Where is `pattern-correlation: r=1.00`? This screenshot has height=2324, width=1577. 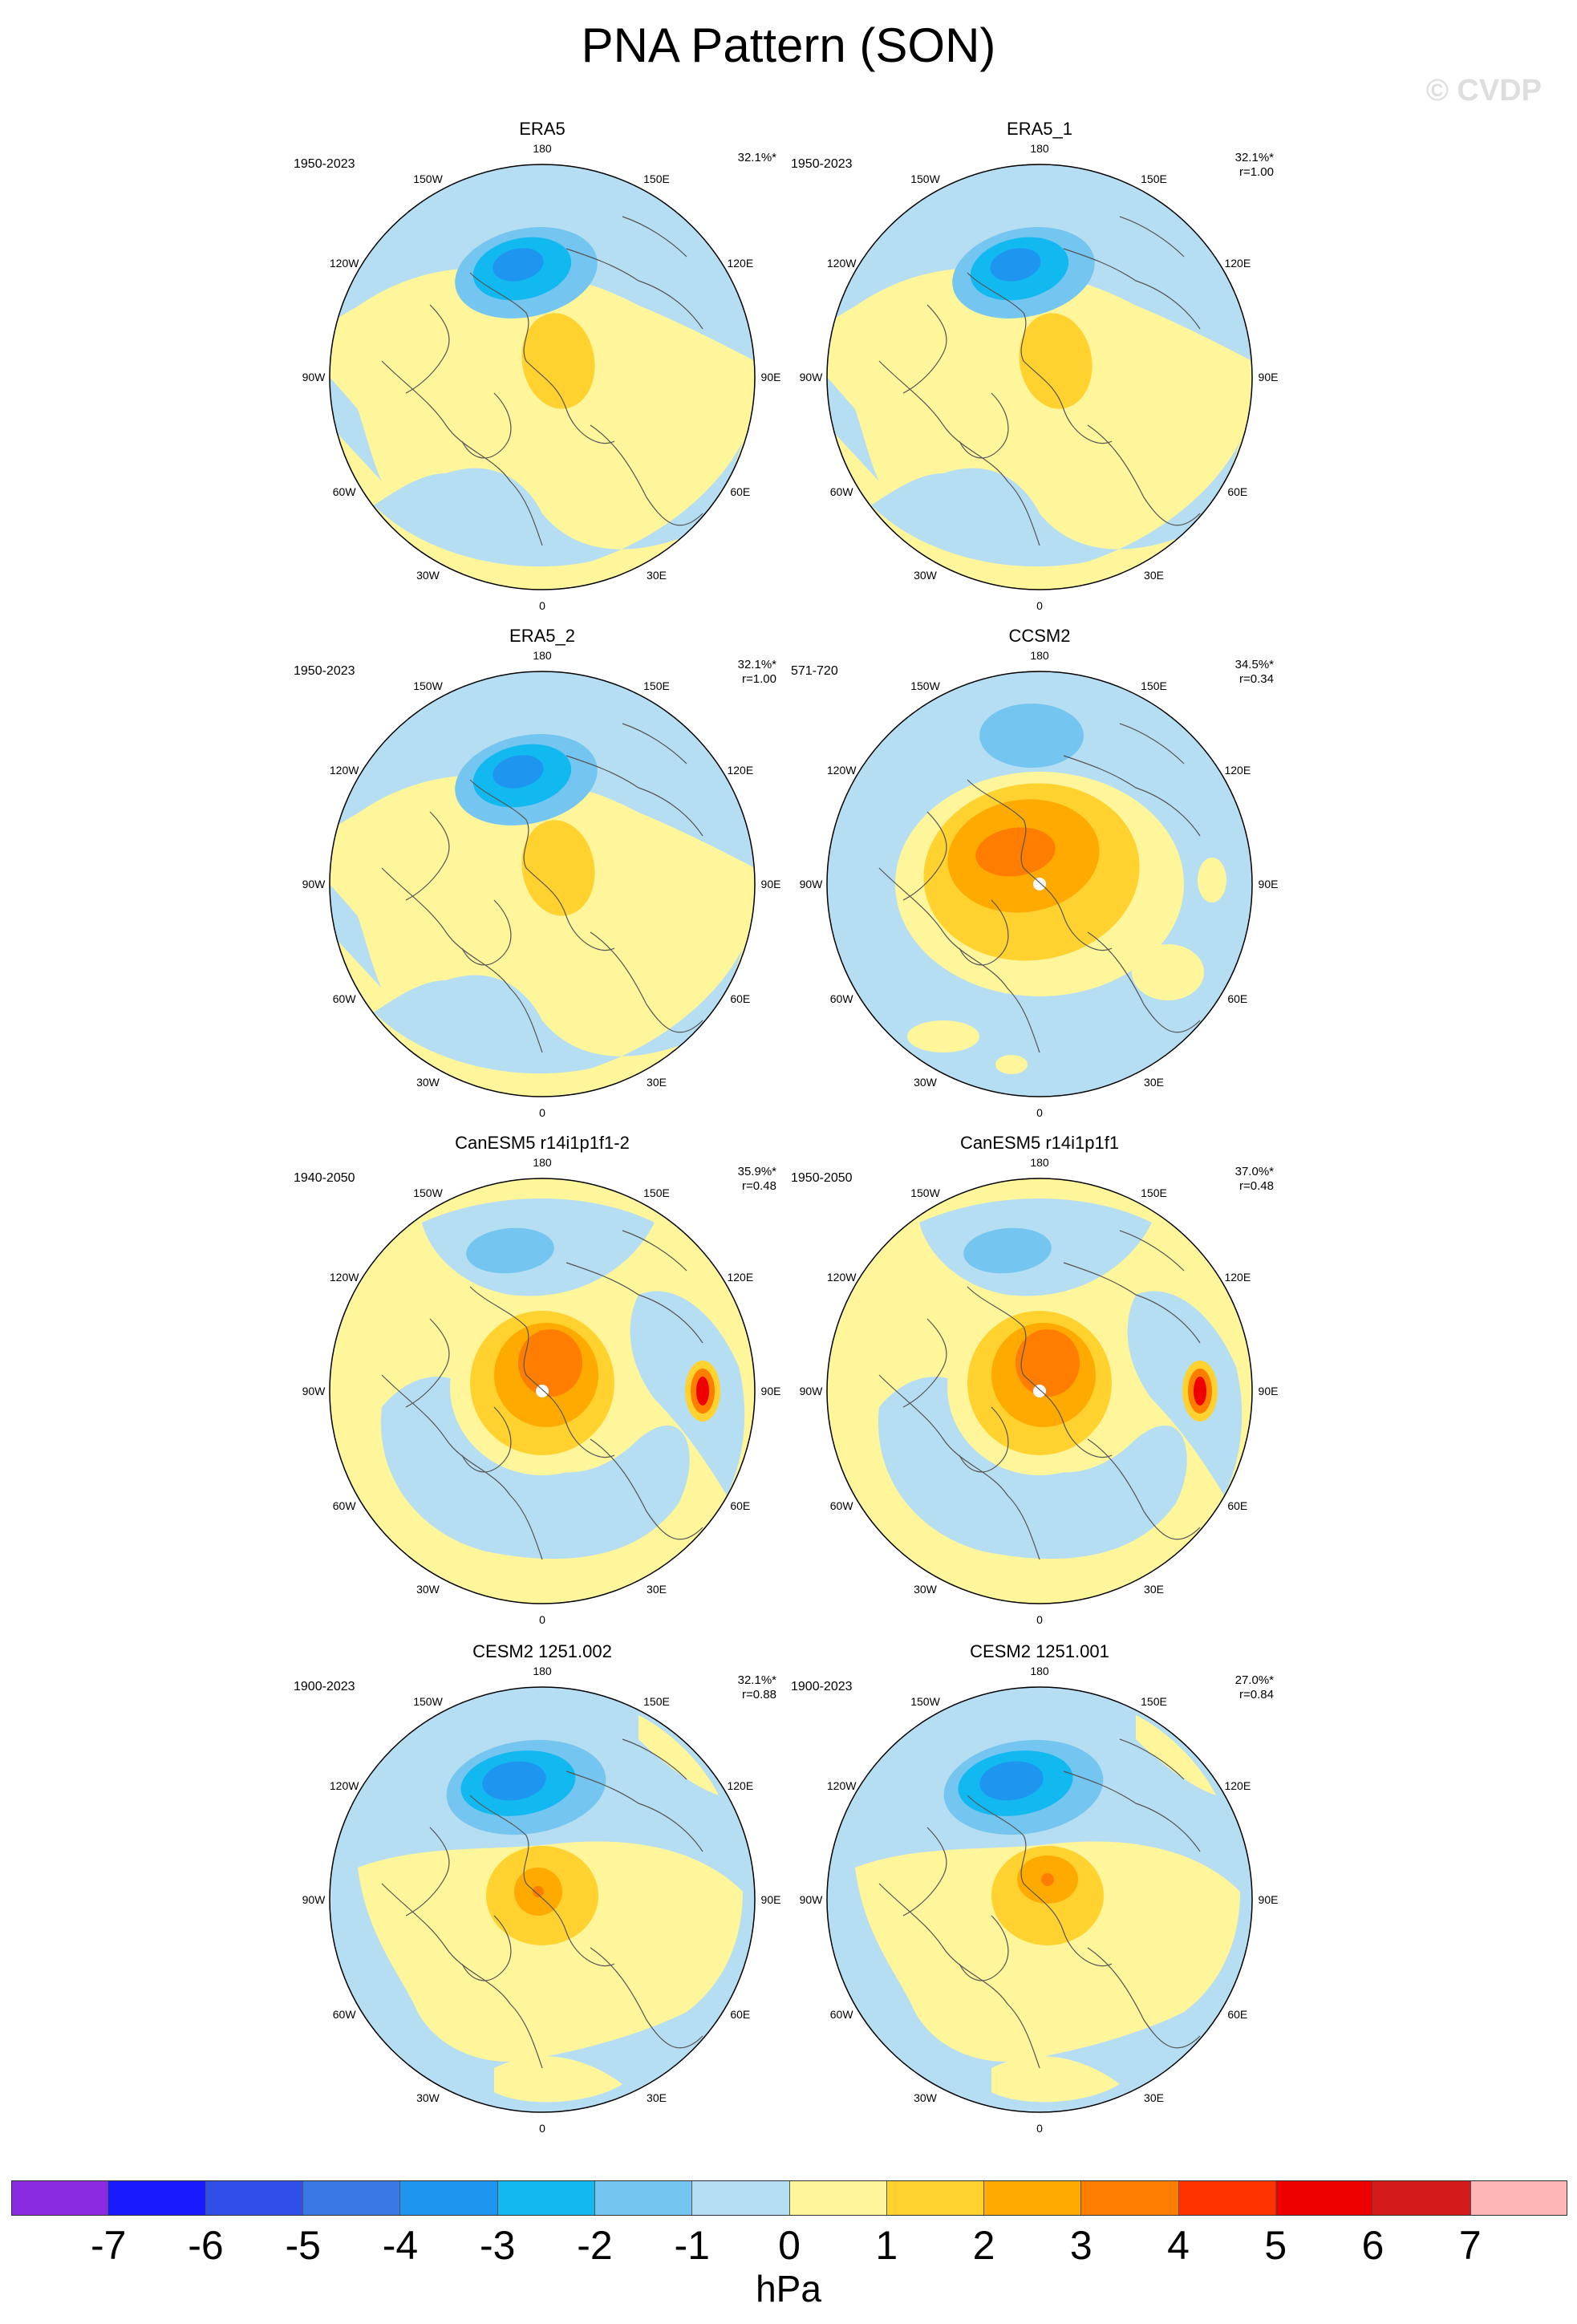 pattern-correlation: r=1.00 is located at coordinates (759, 679).